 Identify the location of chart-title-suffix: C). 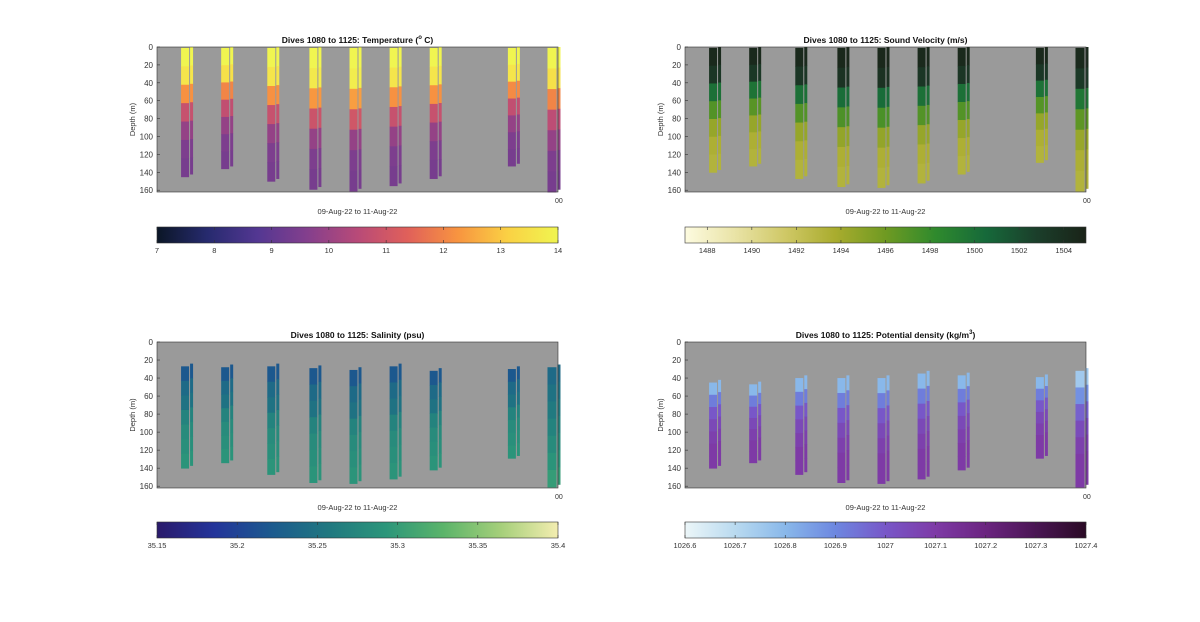
(428, 40).